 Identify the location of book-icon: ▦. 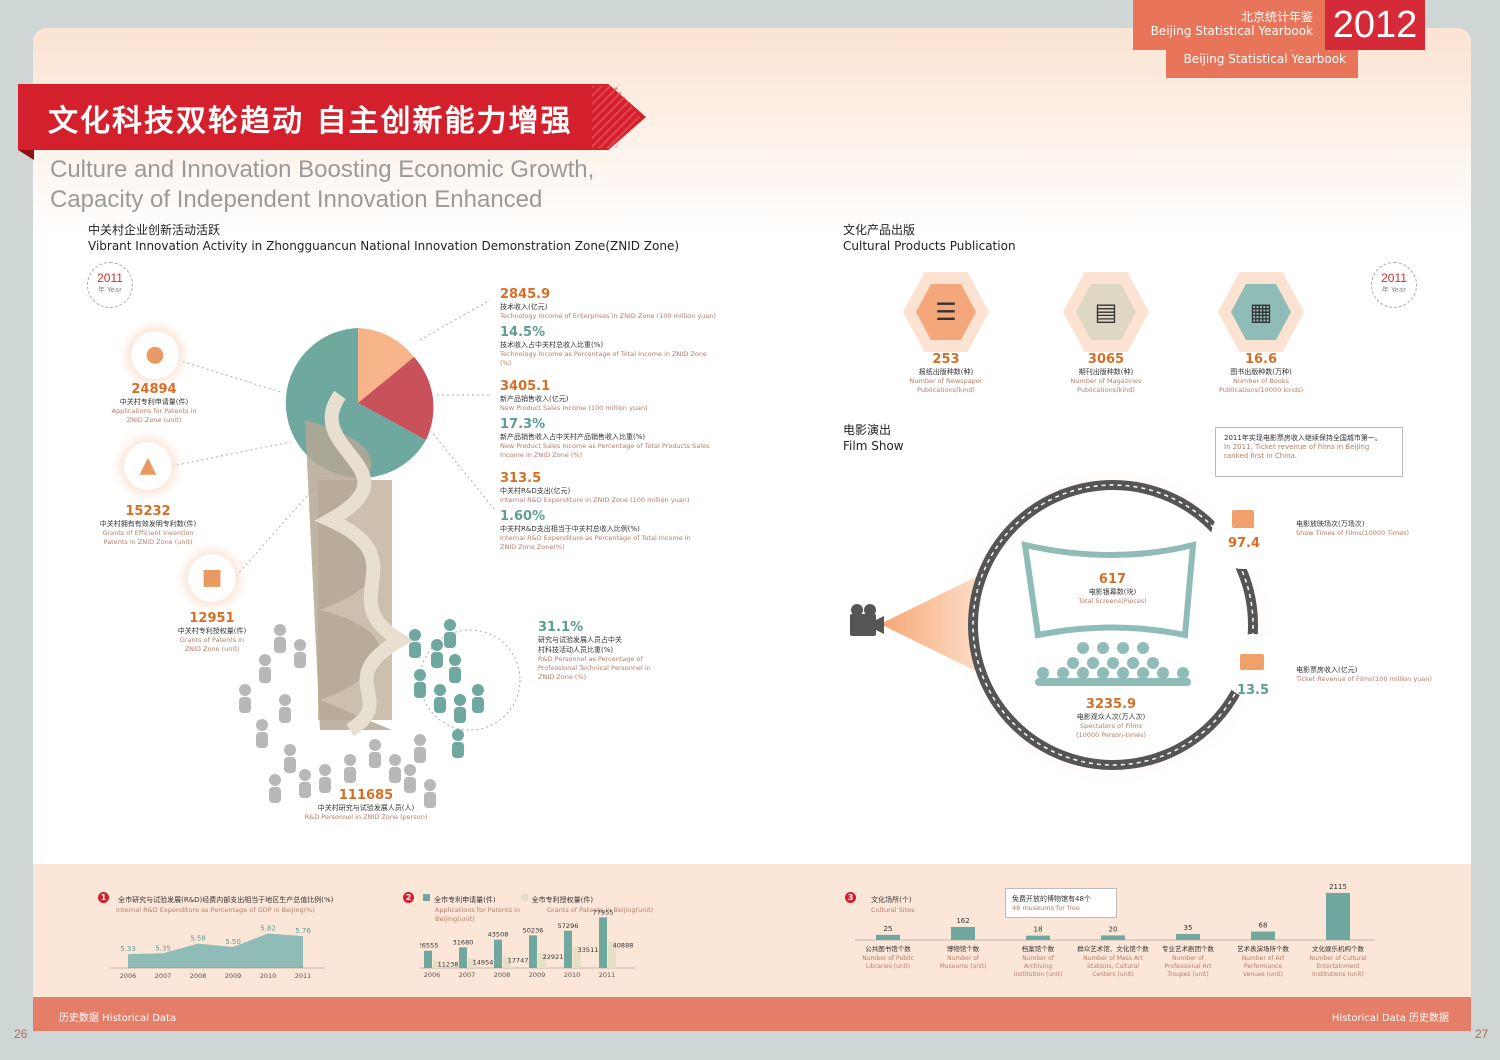
(1261, 312).